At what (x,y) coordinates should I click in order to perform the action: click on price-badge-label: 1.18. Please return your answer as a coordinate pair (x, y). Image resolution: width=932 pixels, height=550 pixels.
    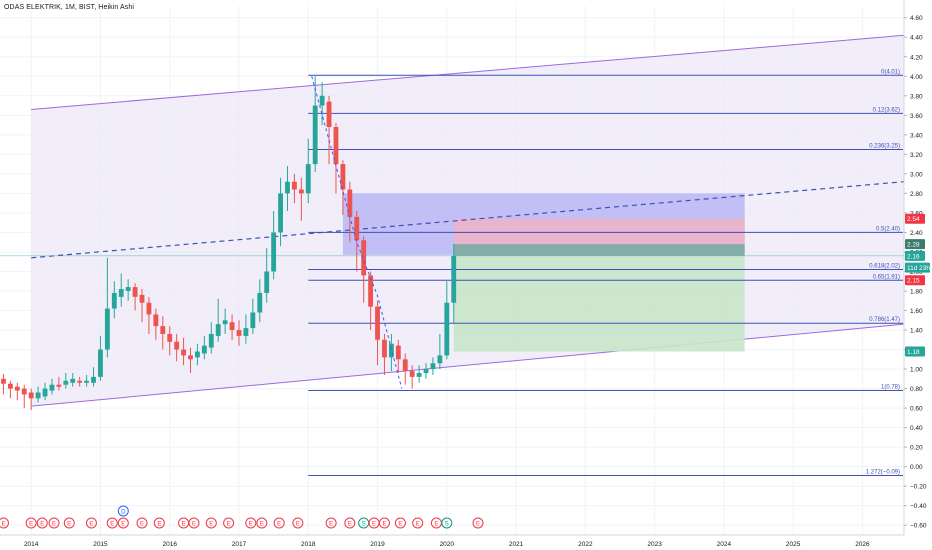
    Looking at the image, I should click on (913, 352).